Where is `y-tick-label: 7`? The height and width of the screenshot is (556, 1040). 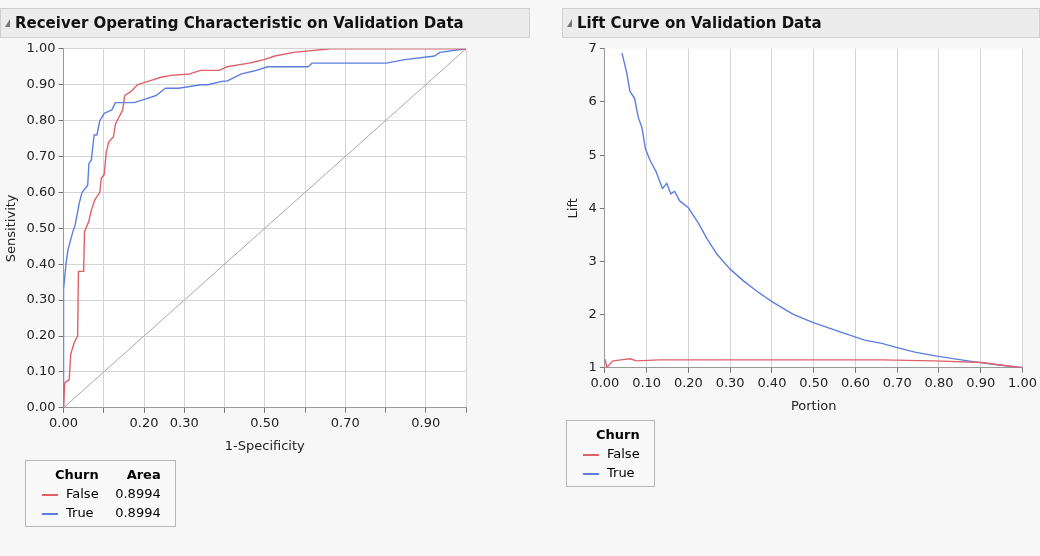 y-tick-label: 7 is located at coordinates (592, 48).